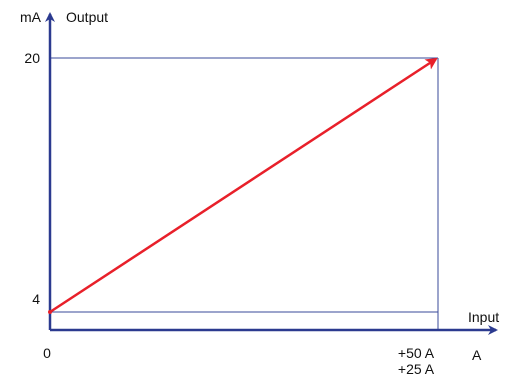 Image resolution: width=510 pixels, height=378 pixels. Describe the element at coordinates (416, 369) in the screenshot. I see `x-tick-label-25a: +25 A` at that location.